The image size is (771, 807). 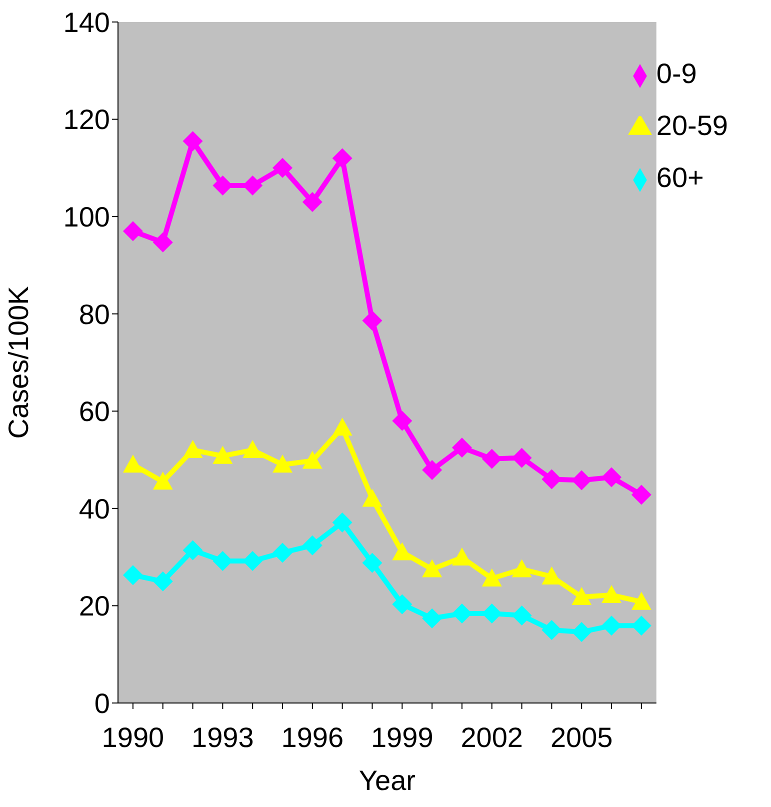 I want to click on y-tick-label: 100, so click(x=86, y=217).